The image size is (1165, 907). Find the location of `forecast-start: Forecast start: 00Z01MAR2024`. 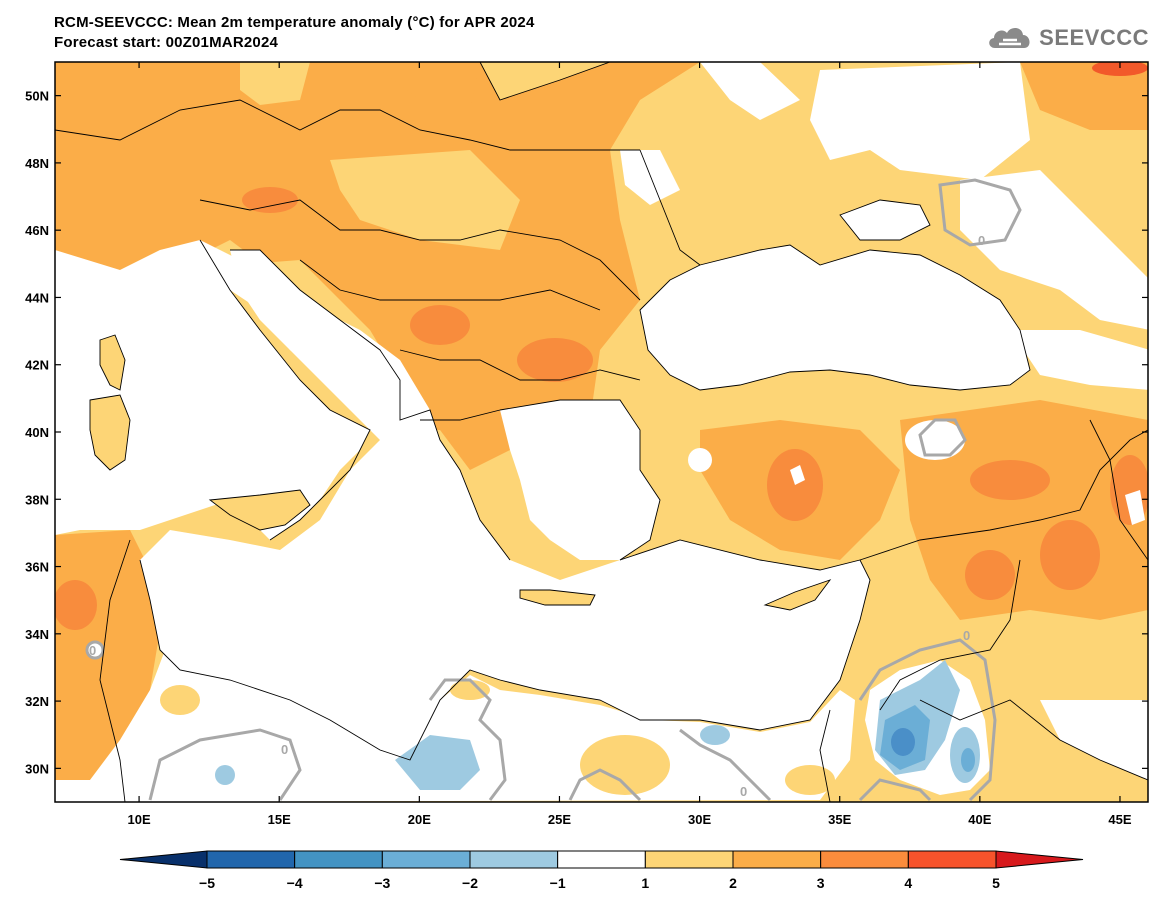

forecast-start: Forecast start: 00Z01MAR2024 is located at coordinates (166, 42).